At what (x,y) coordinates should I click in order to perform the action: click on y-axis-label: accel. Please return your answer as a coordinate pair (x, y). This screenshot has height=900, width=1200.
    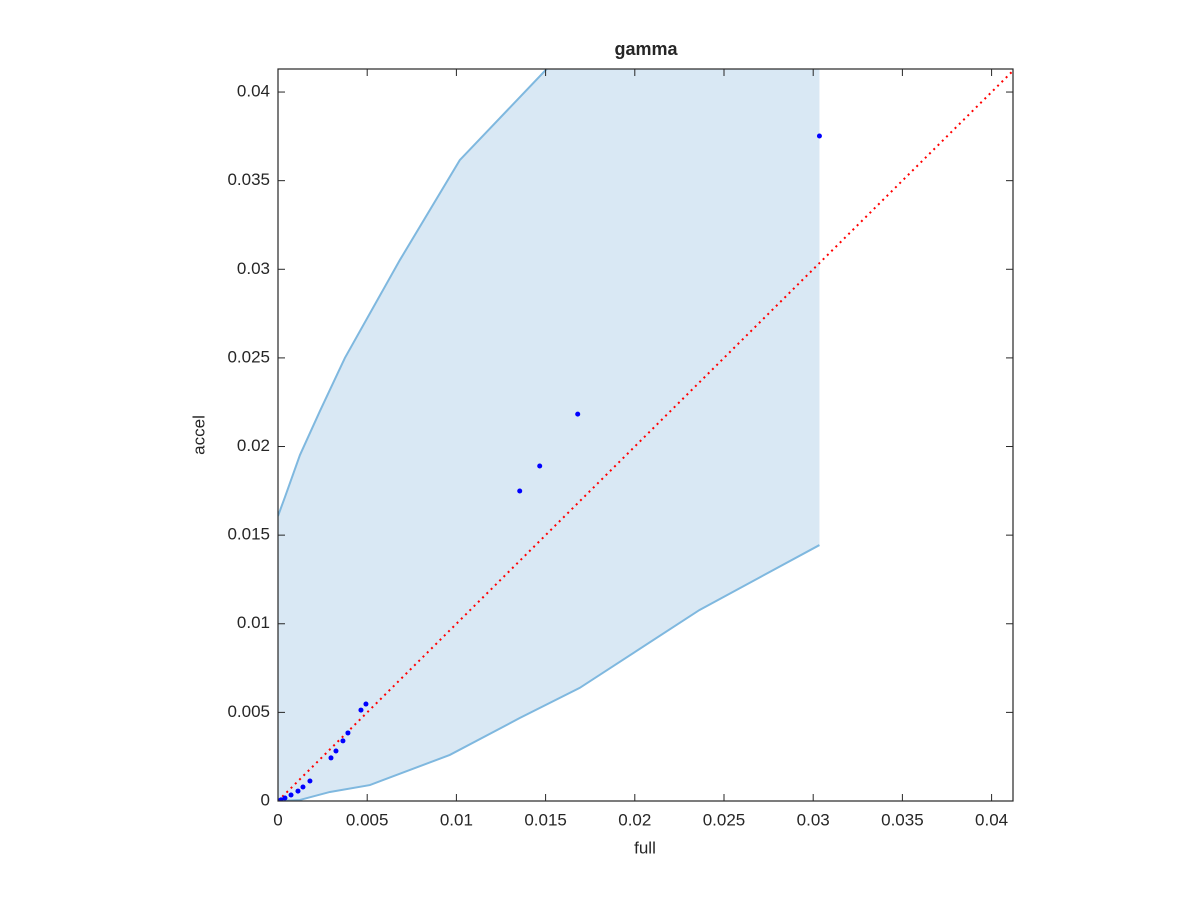
    Looking at the image, I should click on (198, 435).